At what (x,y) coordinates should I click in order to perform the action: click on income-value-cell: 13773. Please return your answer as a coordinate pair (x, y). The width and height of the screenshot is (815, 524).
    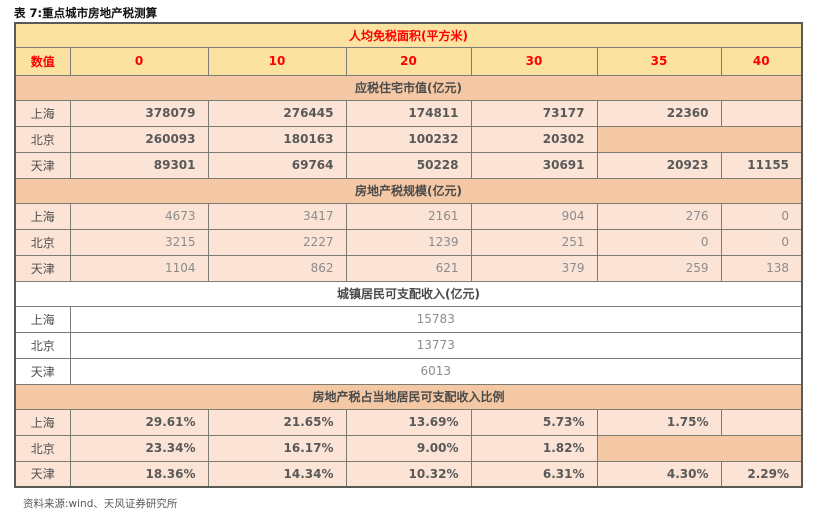
    Looking at the image, I should click on (436, 345).